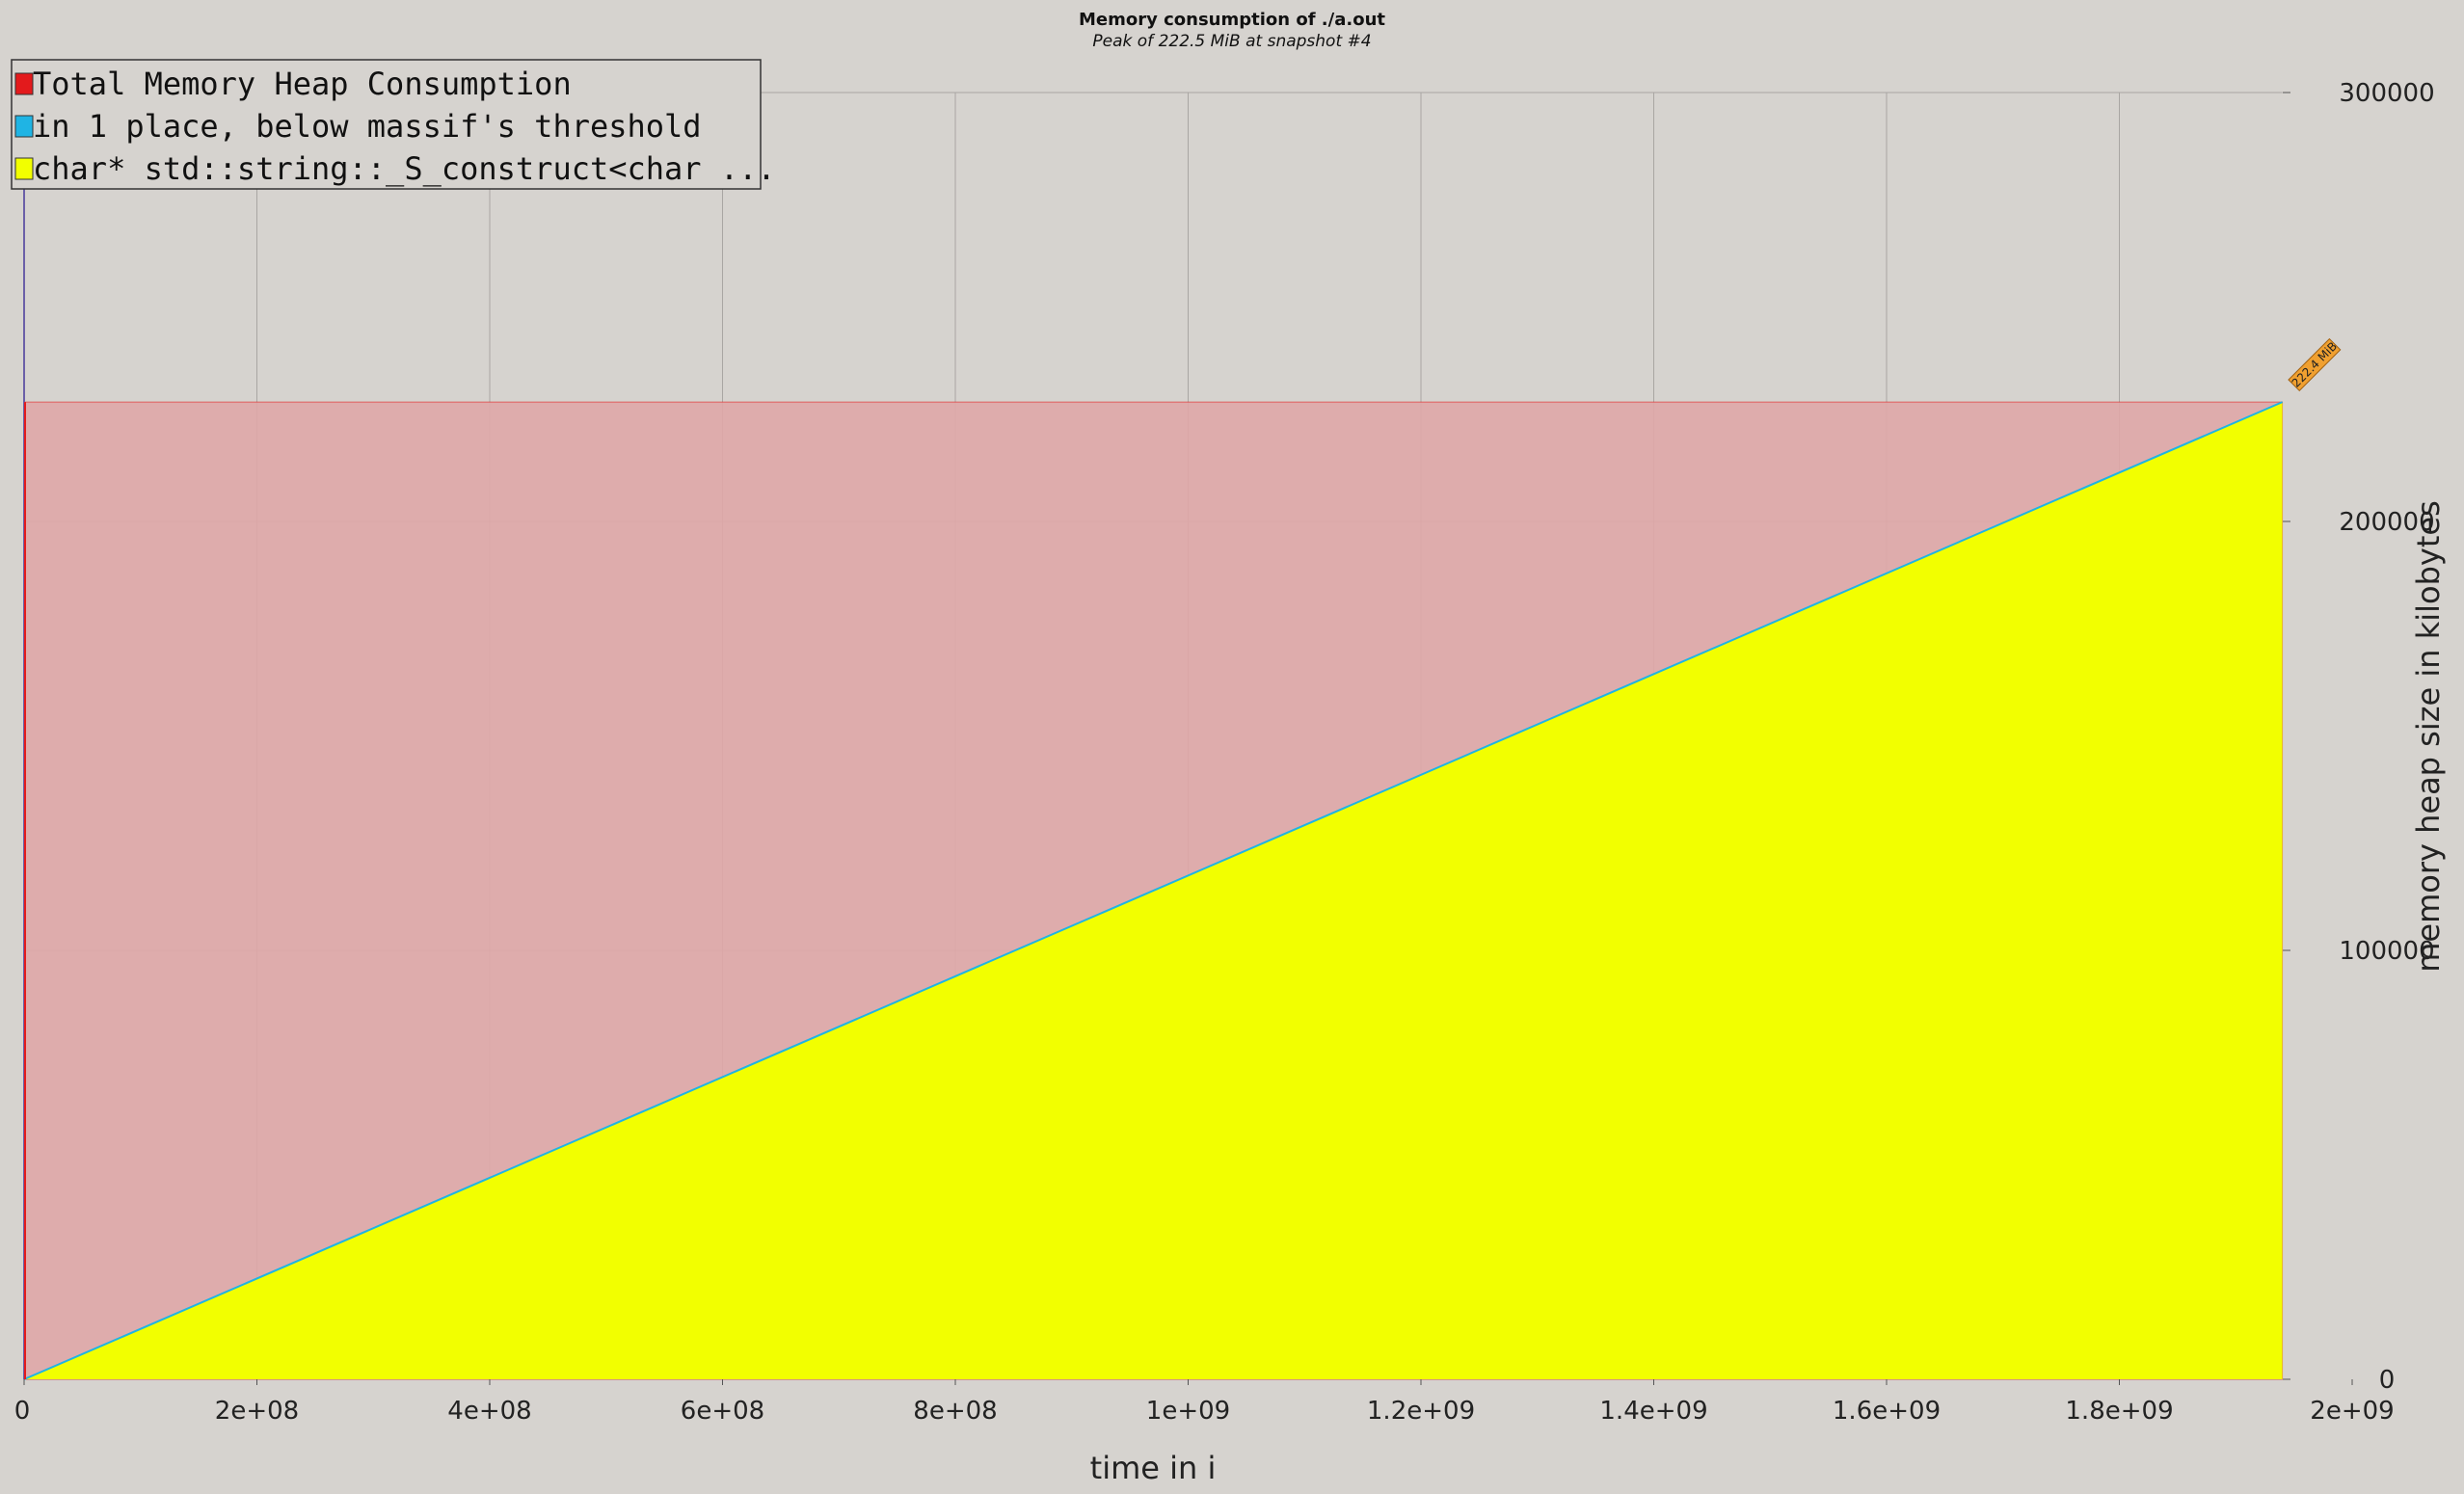 This screenshot has height=1494, width=2464. Describe the element at coordinates (723, 1411) in the screenshot. I see `x-tick-label: 6e+08` at that location.